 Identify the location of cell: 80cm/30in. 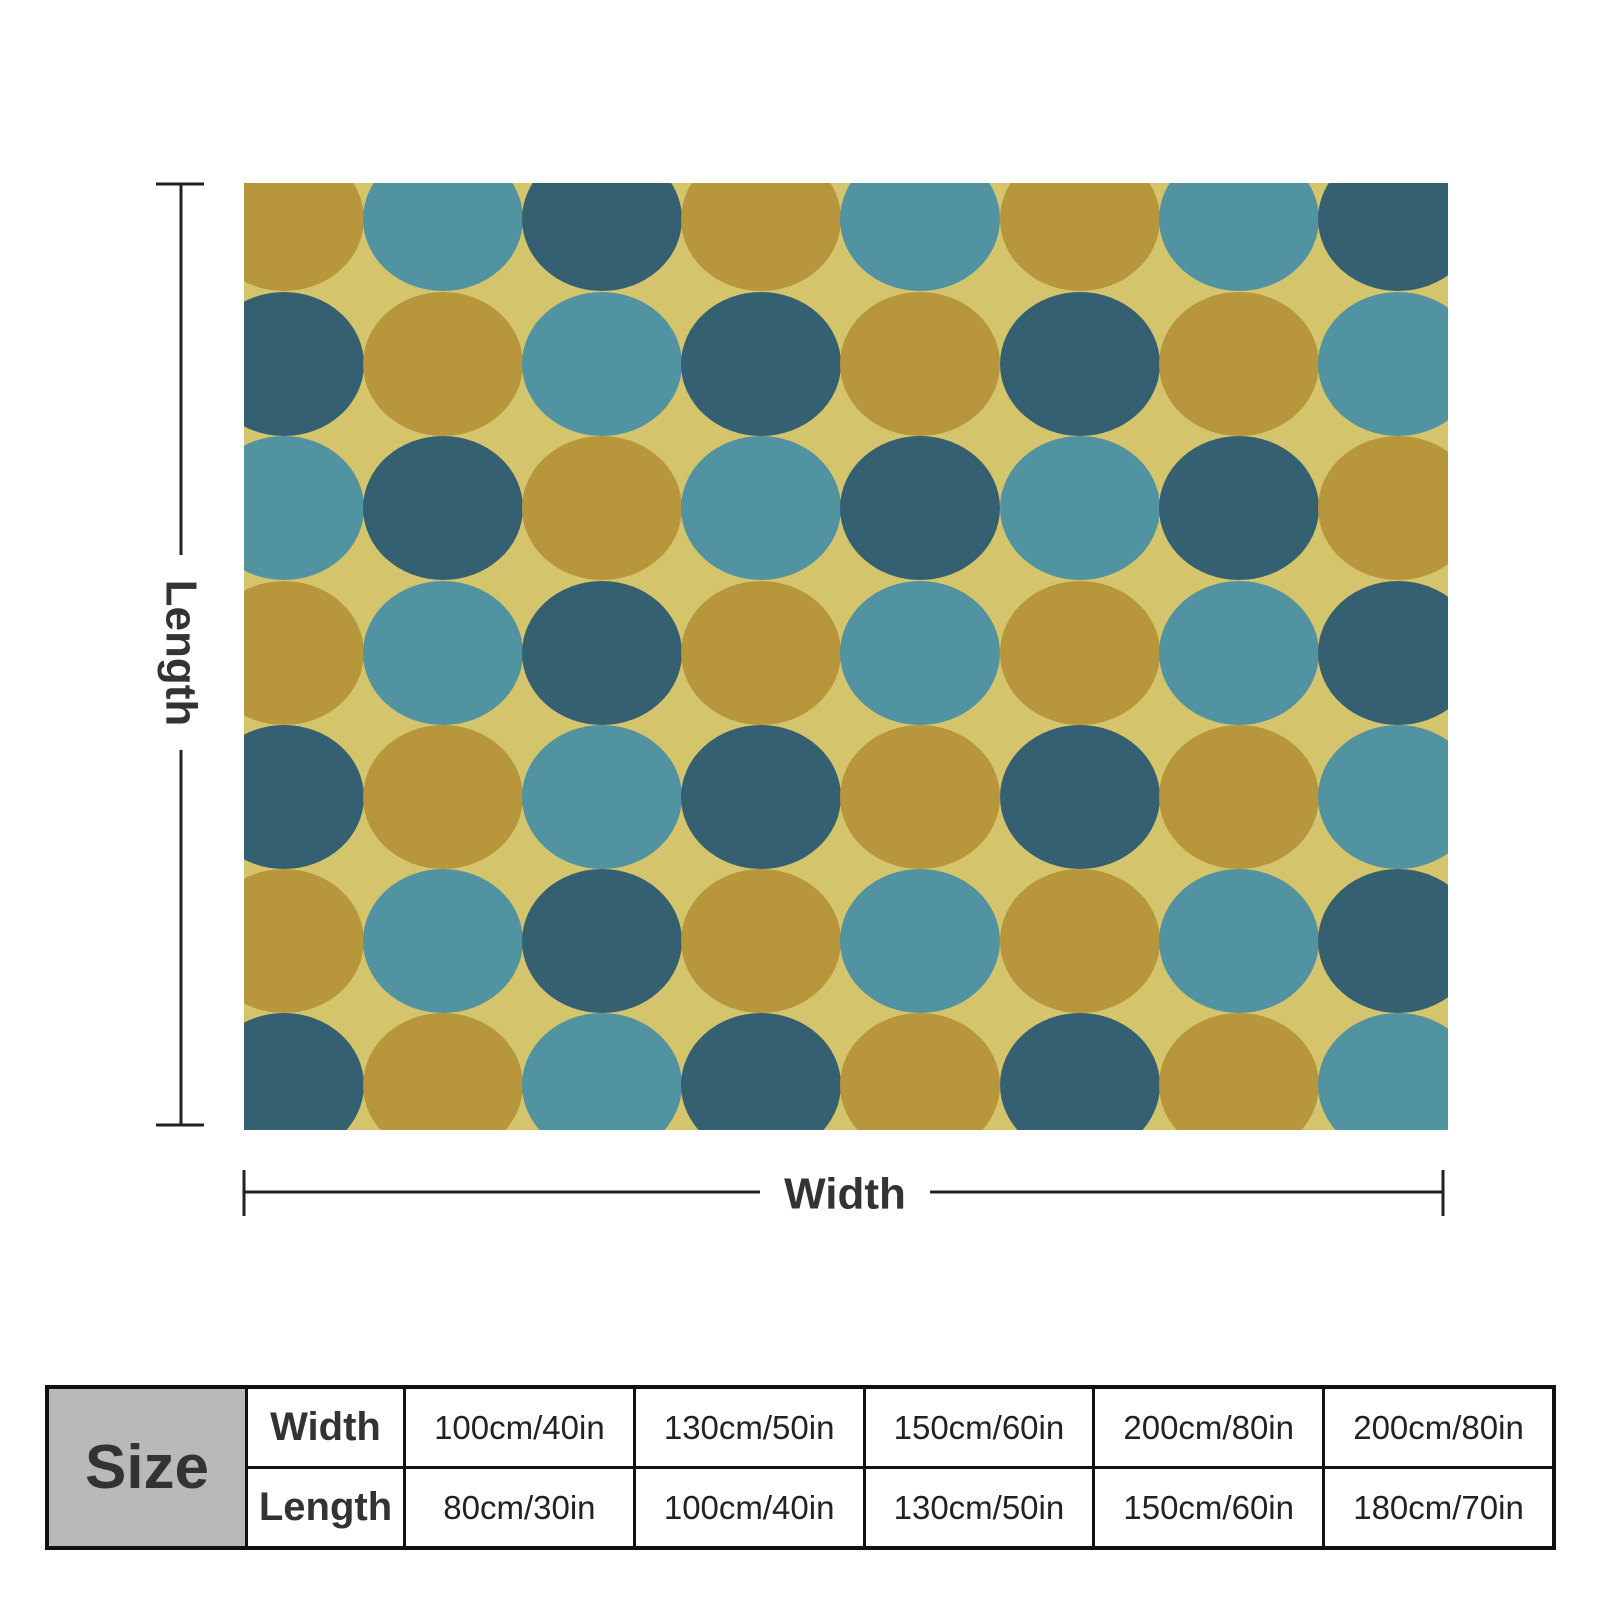
(519, 1508).